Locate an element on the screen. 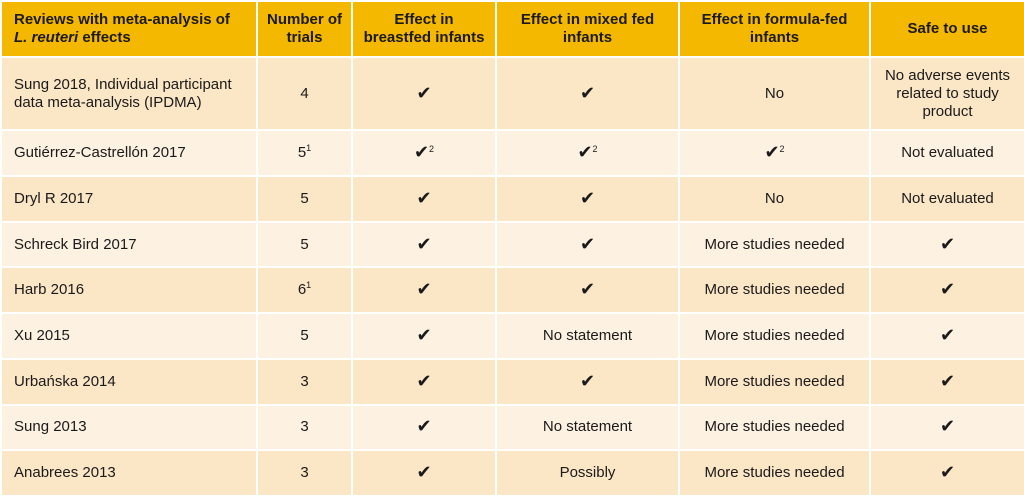  review-name: Anabrees 2013 is located at coordinates (129, 473).